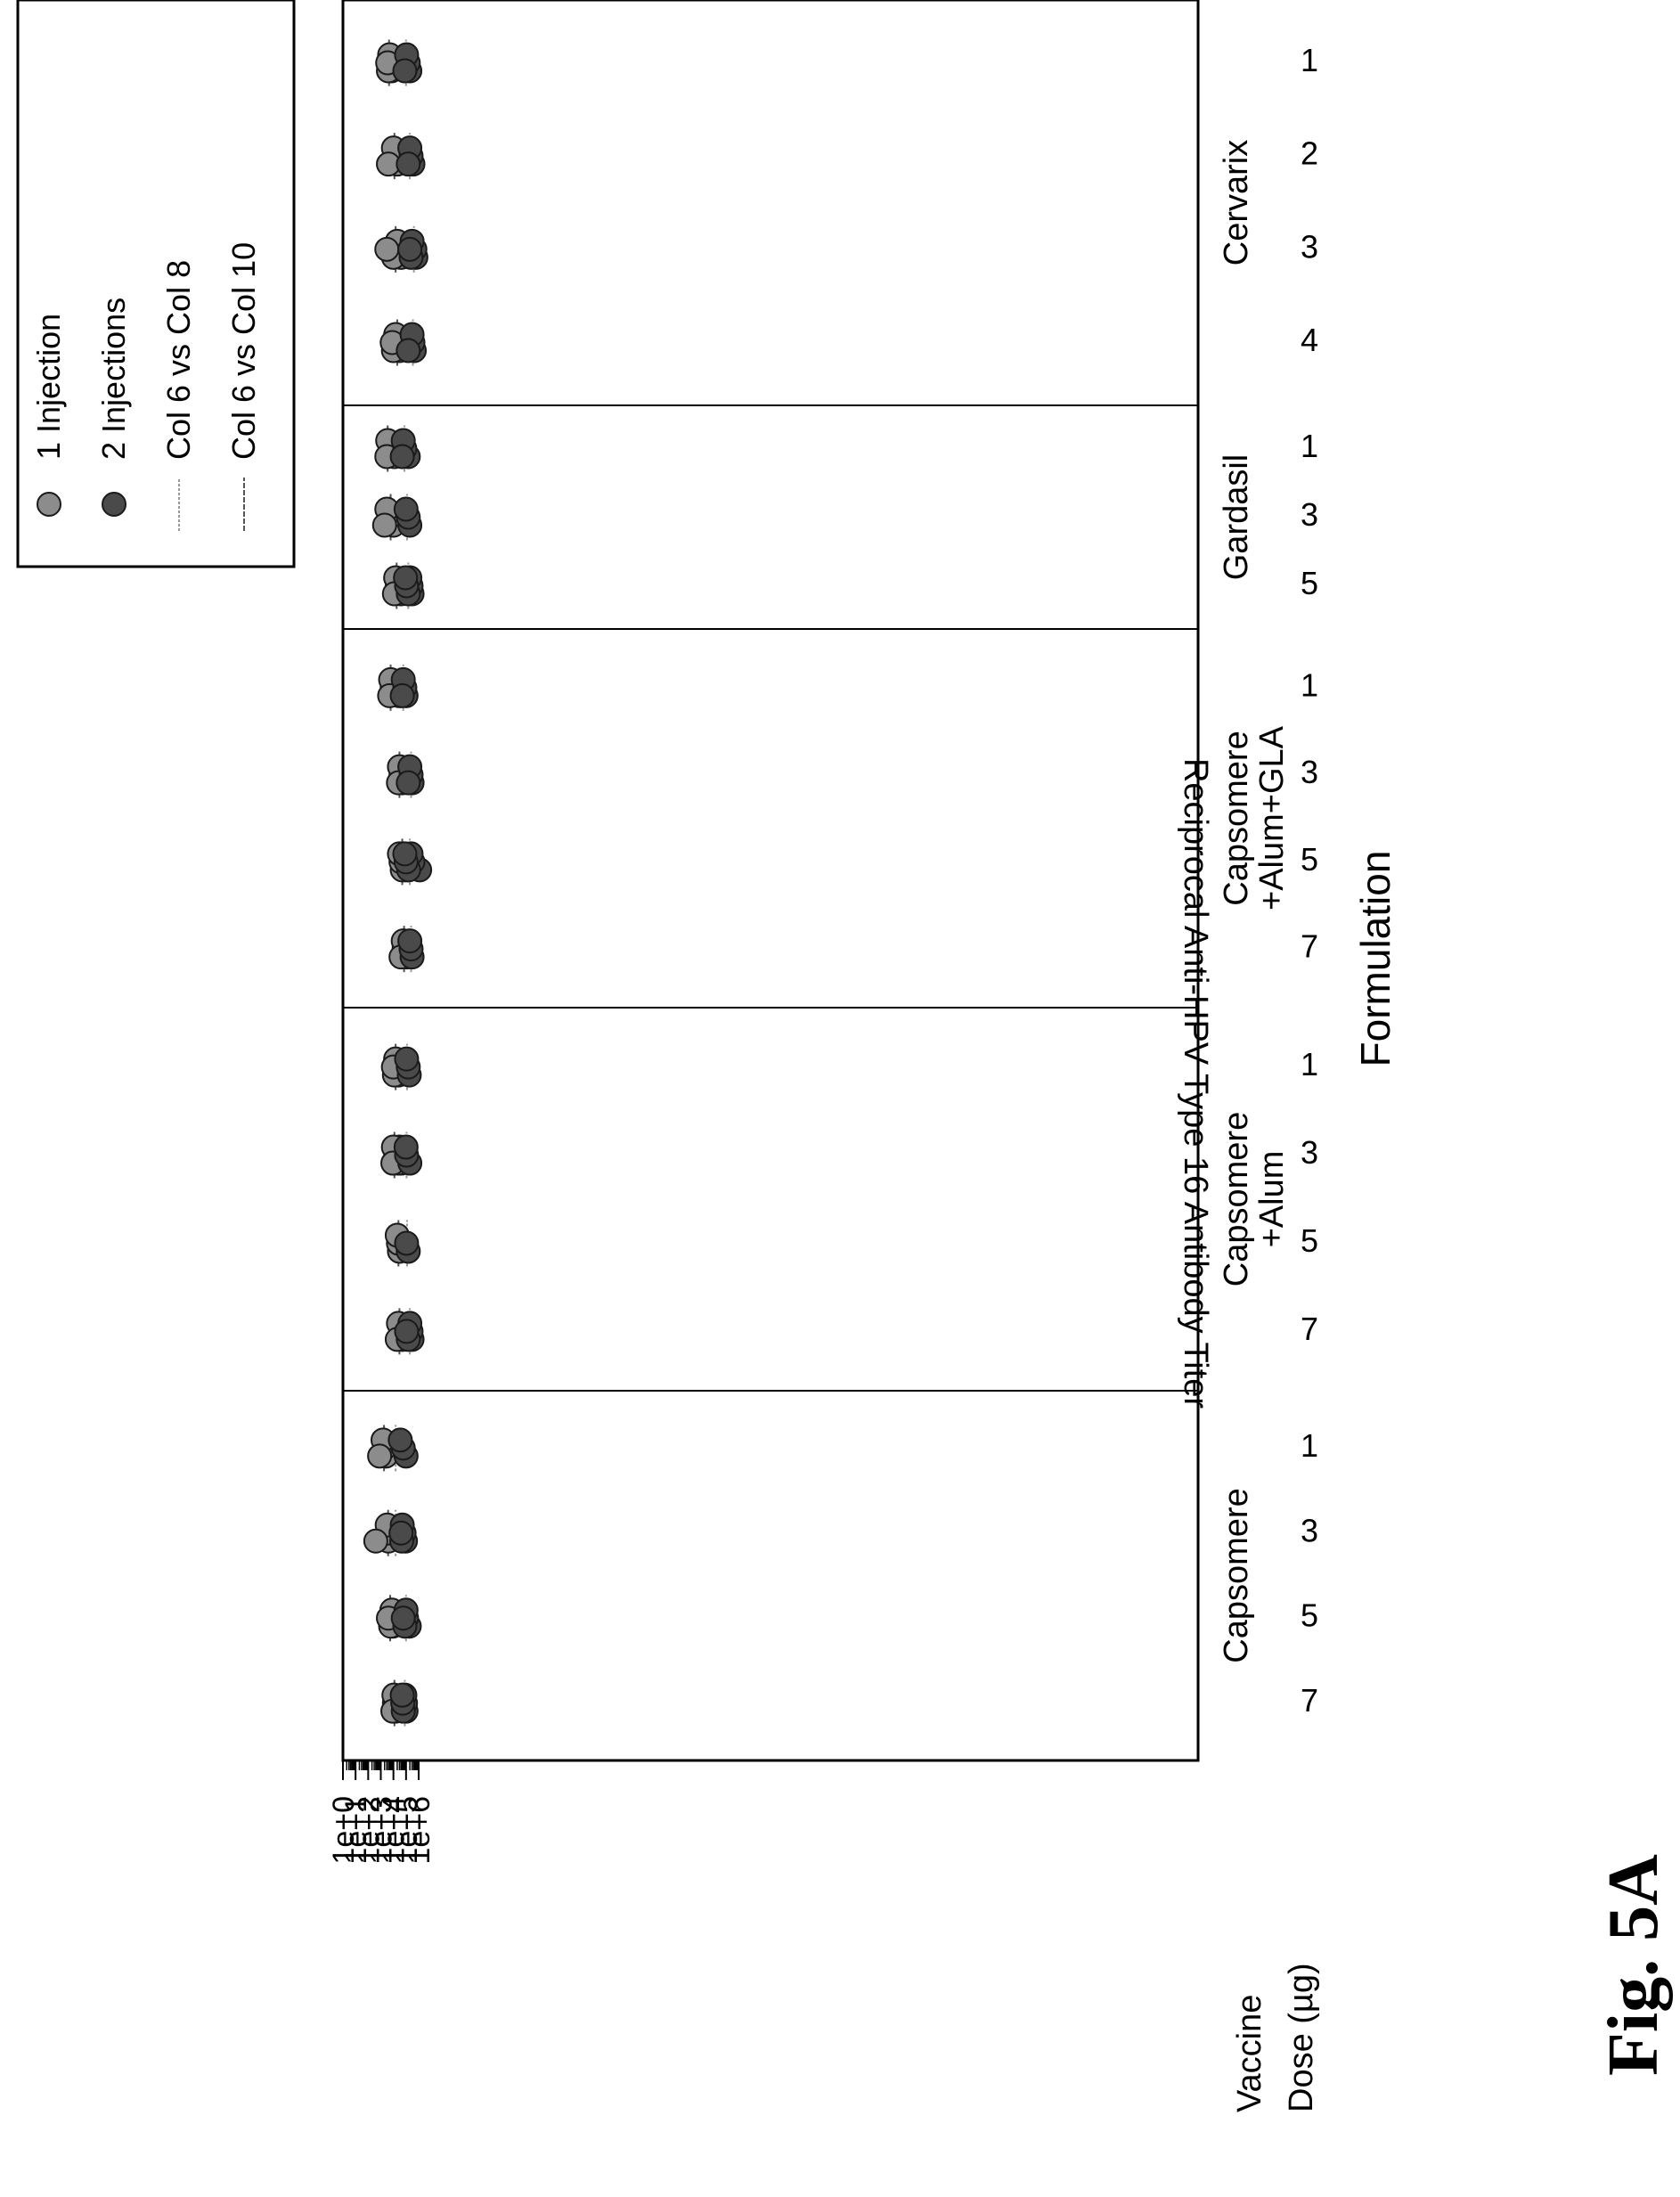  Describe the element at coordinates (1633, 1965) in the screenshot. I see `figure-label: Fig. 5A` at that location.